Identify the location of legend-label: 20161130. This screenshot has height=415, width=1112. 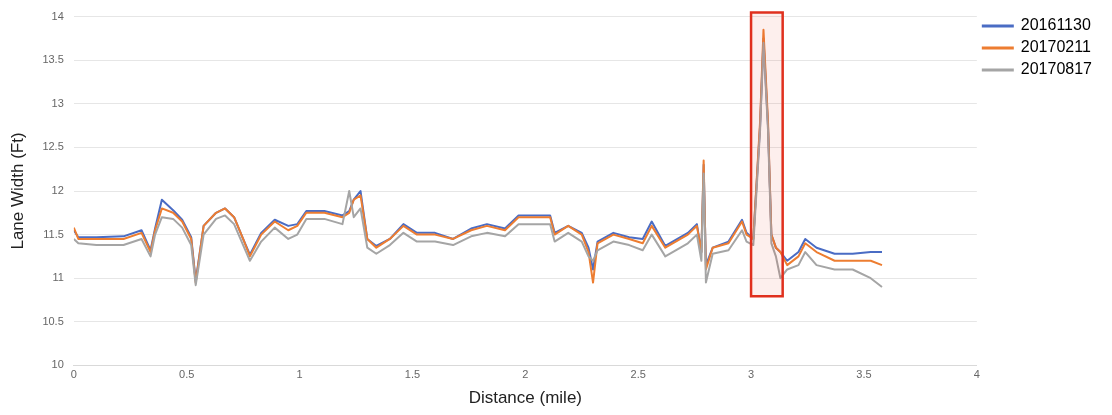
(1055, 25).